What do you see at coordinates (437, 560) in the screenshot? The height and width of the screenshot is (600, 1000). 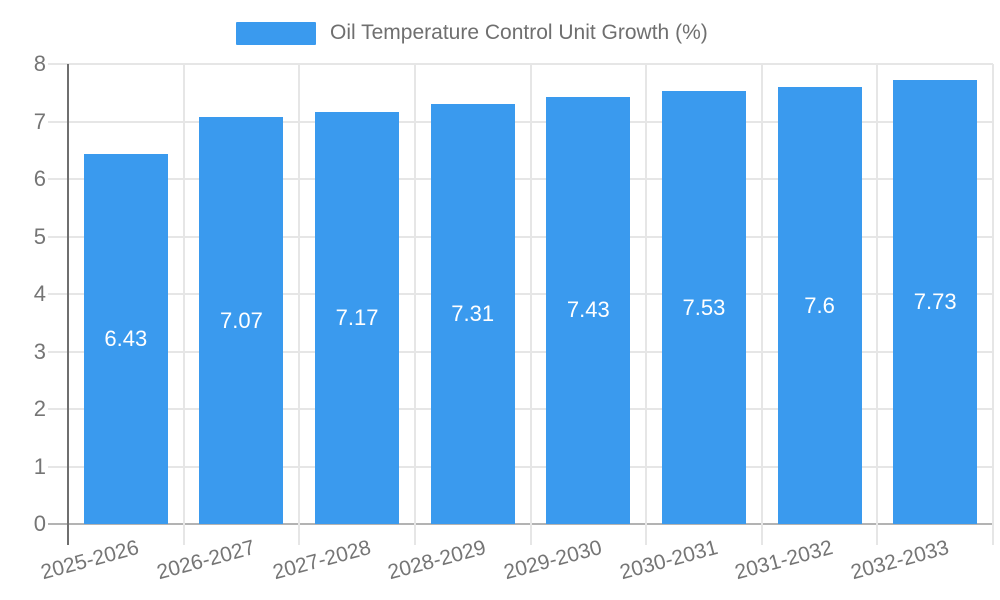 I see `x-tick-label: 2028-2029` at bounding box center [437, 560].